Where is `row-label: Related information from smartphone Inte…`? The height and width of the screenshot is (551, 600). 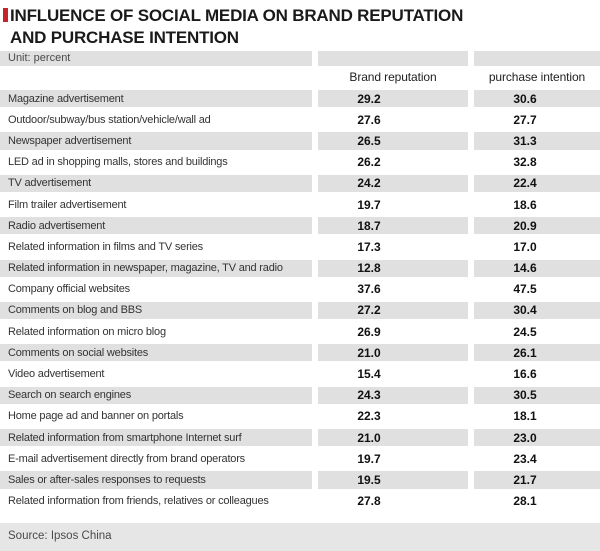
row-label: Related information from smartphone Inte… is located at coordinates (156, 438).